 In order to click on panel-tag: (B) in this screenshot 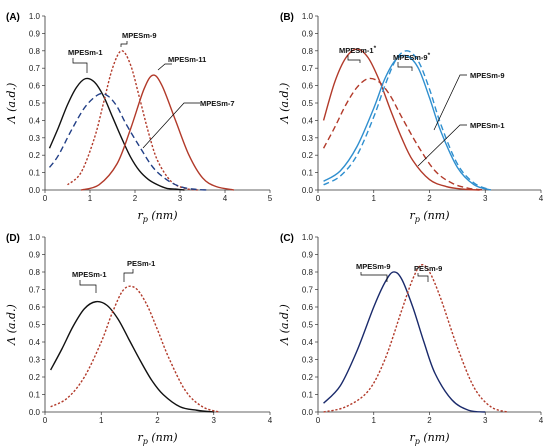, I will do `click(287, 17)`.